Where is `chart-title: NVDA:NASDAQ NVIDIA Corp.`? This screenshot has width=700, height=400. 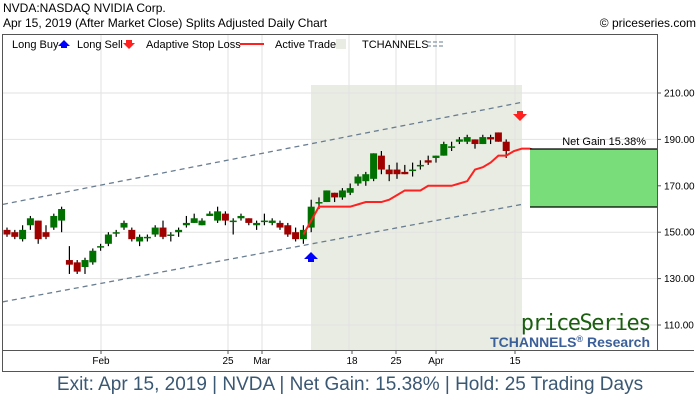
chart-title: NVDA:NASDAQ NVIDIA Corp. is located at coordinates (84, 8).